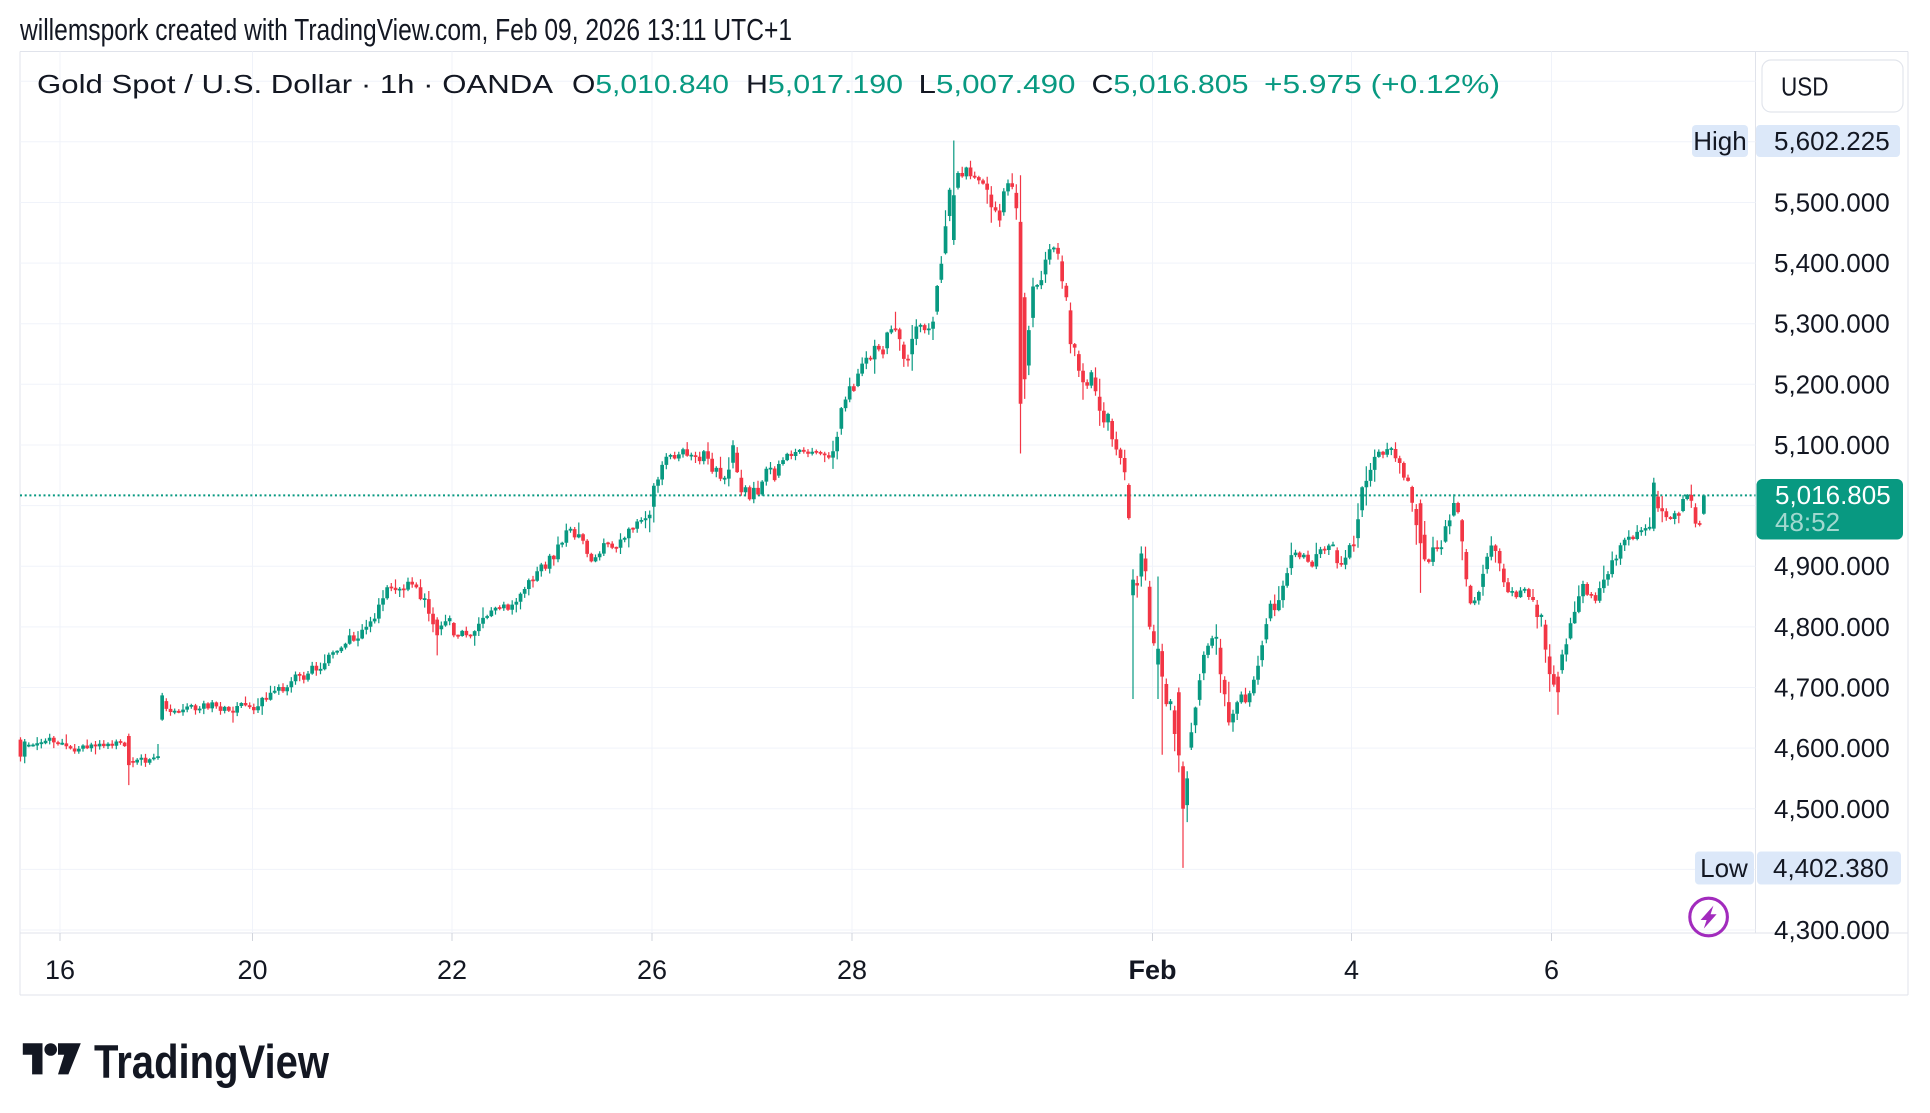  What do you see at coordinates (252, 970) in the screenshot?
I see `svg-text: 20` at bounding box center [252, 970].